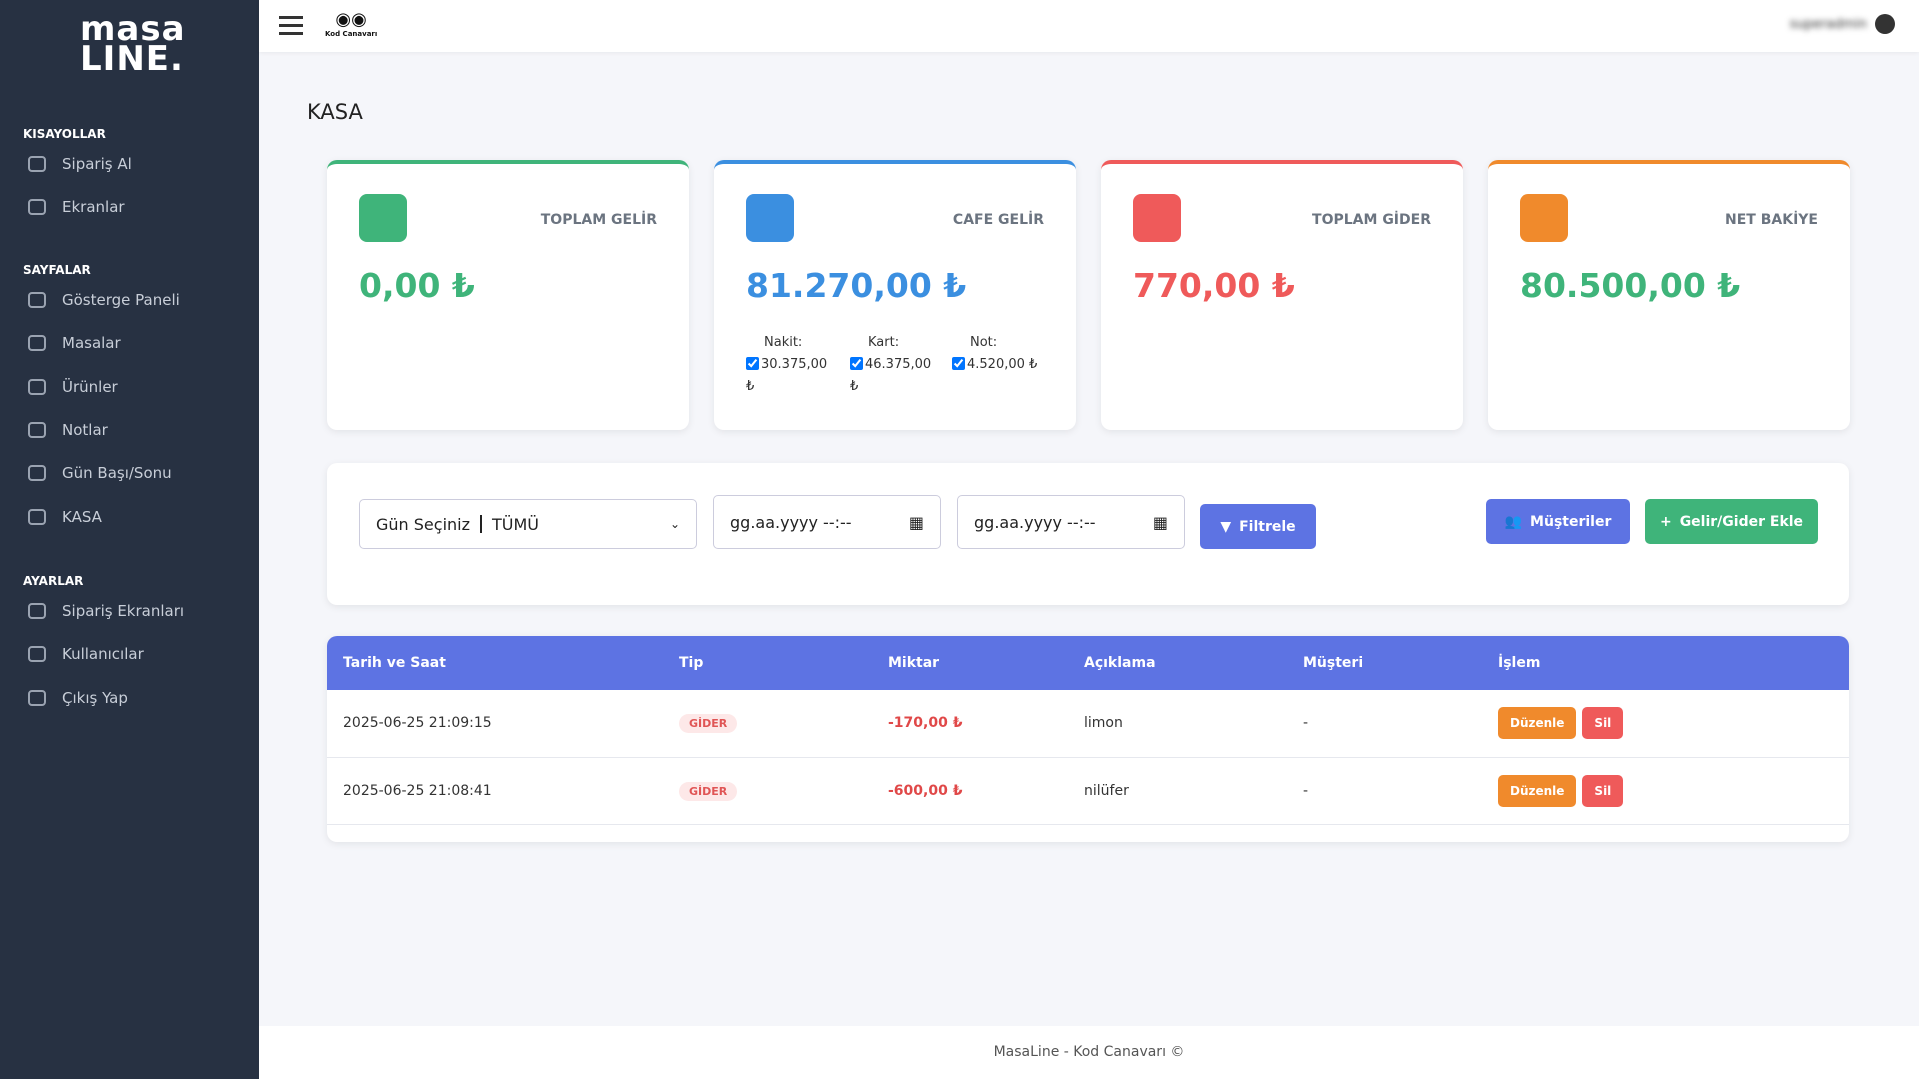  What do you see at coordinates (1258, 526) in the screenshot?
I see `filter-button: ▼ Filtrele` at bounding box center [1258, 526].